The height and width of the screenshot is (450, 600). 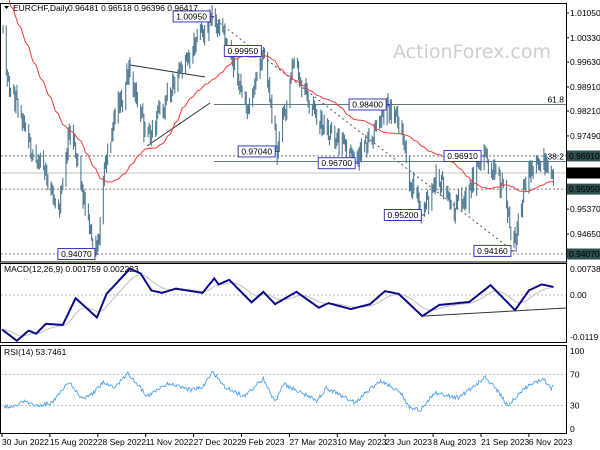 I want to click on triangle-upper-line, so click(x=167, y=71).